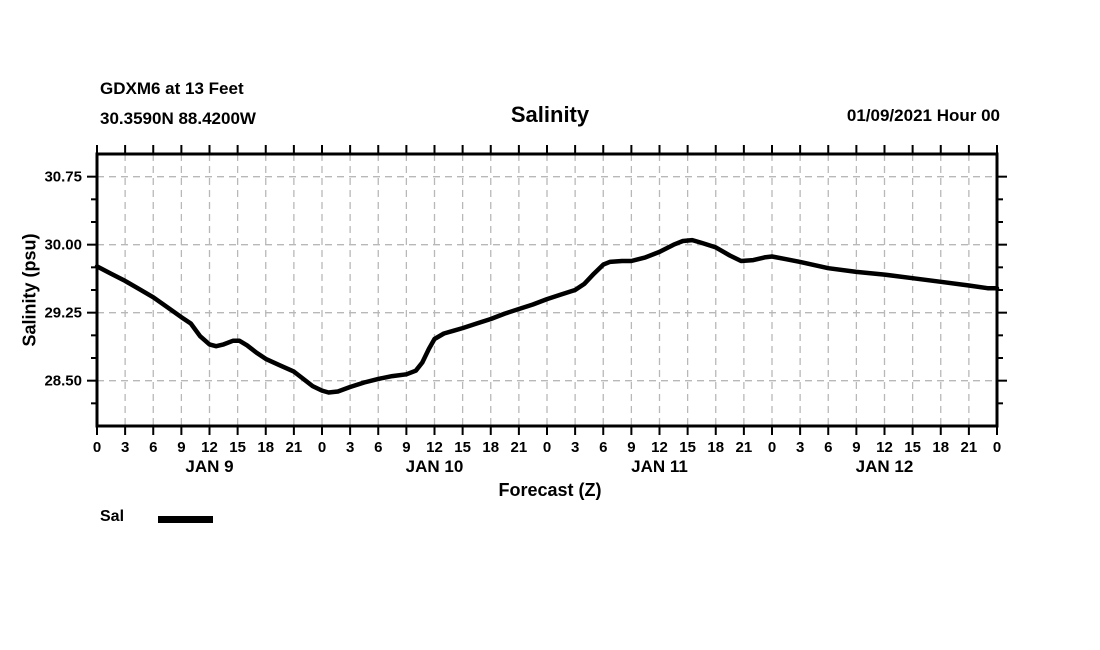 The height and width of the screenshot is (650, 1100). Describe the element at coordinates (550, 490) in the screenshot. I see `x-axis-label: Forecast (Z)` at that location.